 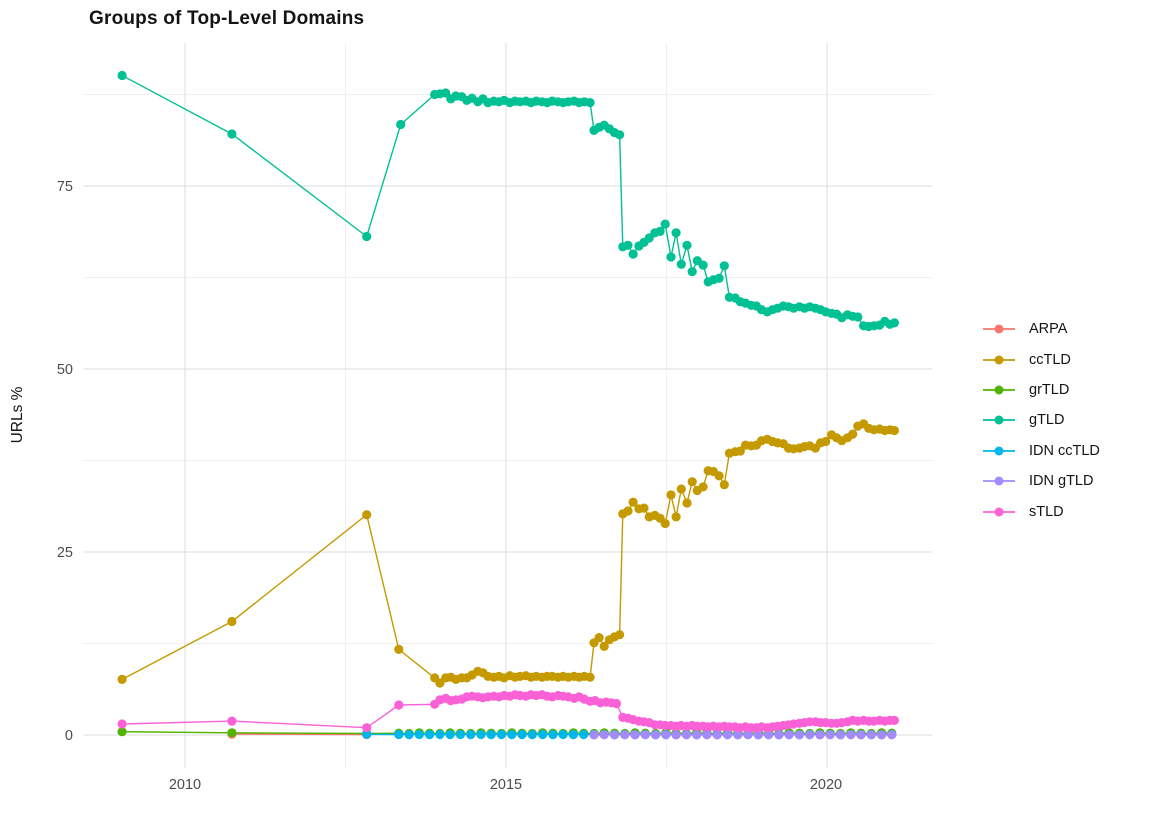 I want to click on x-tick-label-2015: 2015, so click(x=506, y=785).